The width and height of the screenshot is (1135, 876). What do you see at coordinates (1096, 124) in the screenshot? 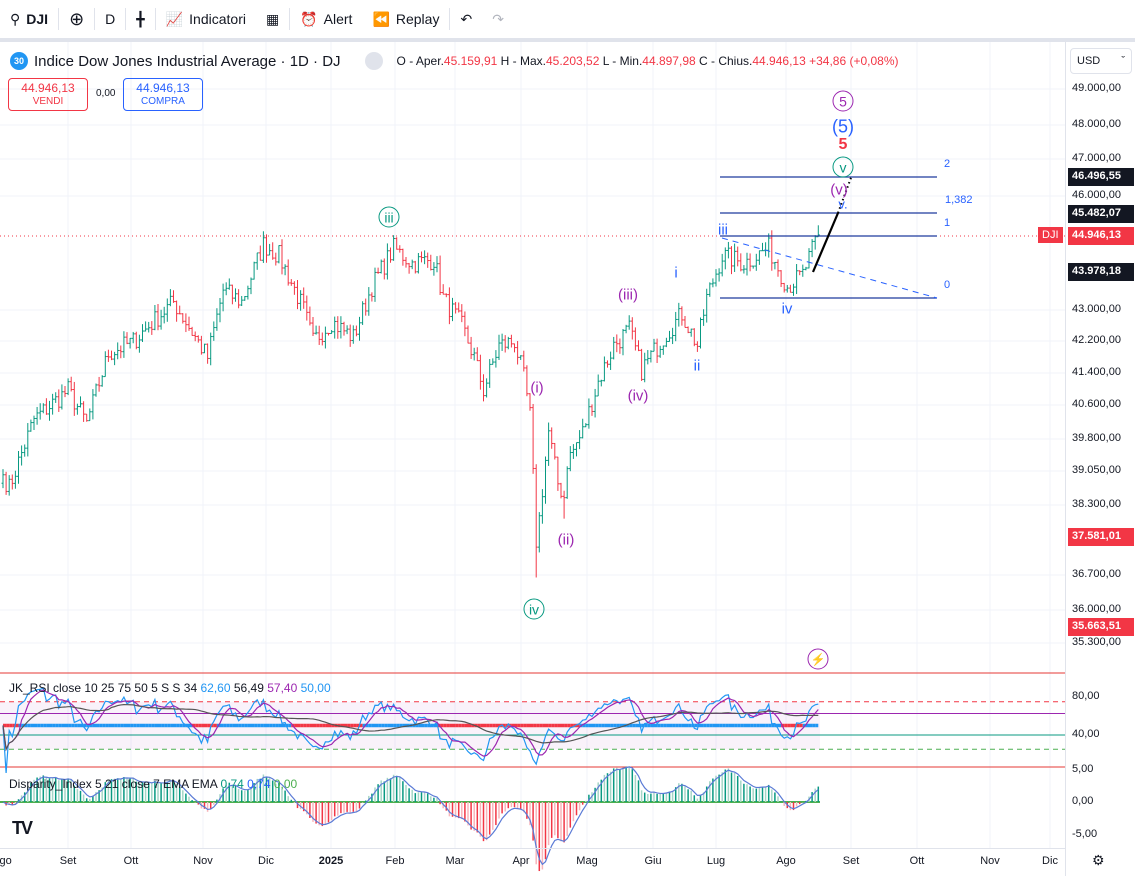
I see `price-axis-label: 48.000,00` at bounding box center [1096, 124].